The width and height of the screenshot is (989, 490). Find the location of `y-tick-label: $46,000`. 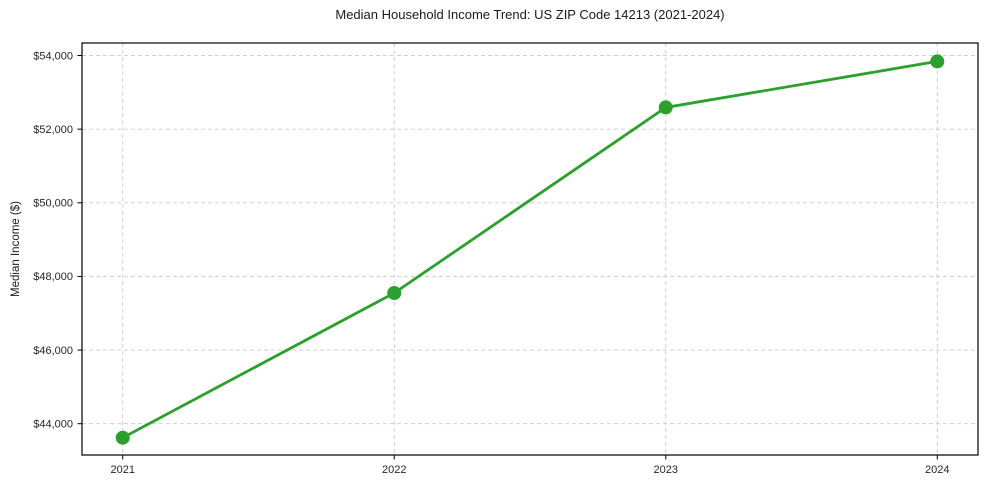

y-tick-label: $46,000 is located at coordinates (53, 351).